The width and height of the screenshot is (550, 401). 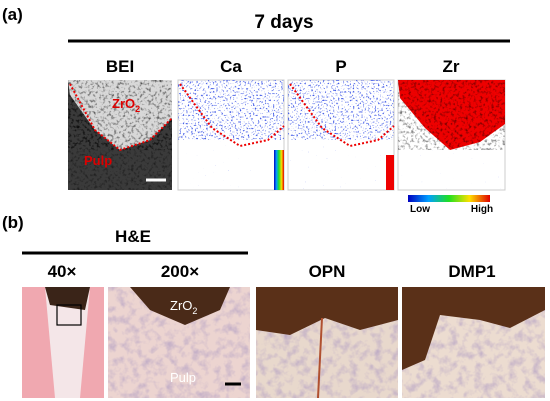 What do you see at coordinates (120, 135) in the screenshot?
I see `bei-image` at bounding box center [120, 135].